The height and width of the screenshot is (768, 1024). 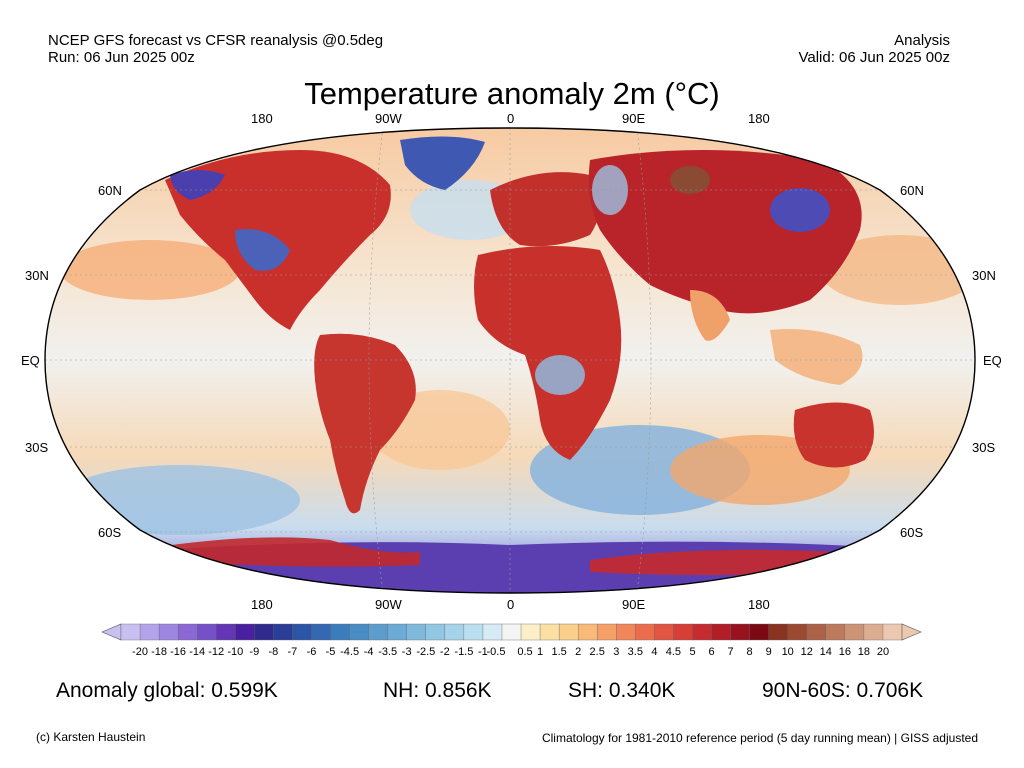 I want to click on colorbar-tick-label: 5, so click(x=692, y=652).